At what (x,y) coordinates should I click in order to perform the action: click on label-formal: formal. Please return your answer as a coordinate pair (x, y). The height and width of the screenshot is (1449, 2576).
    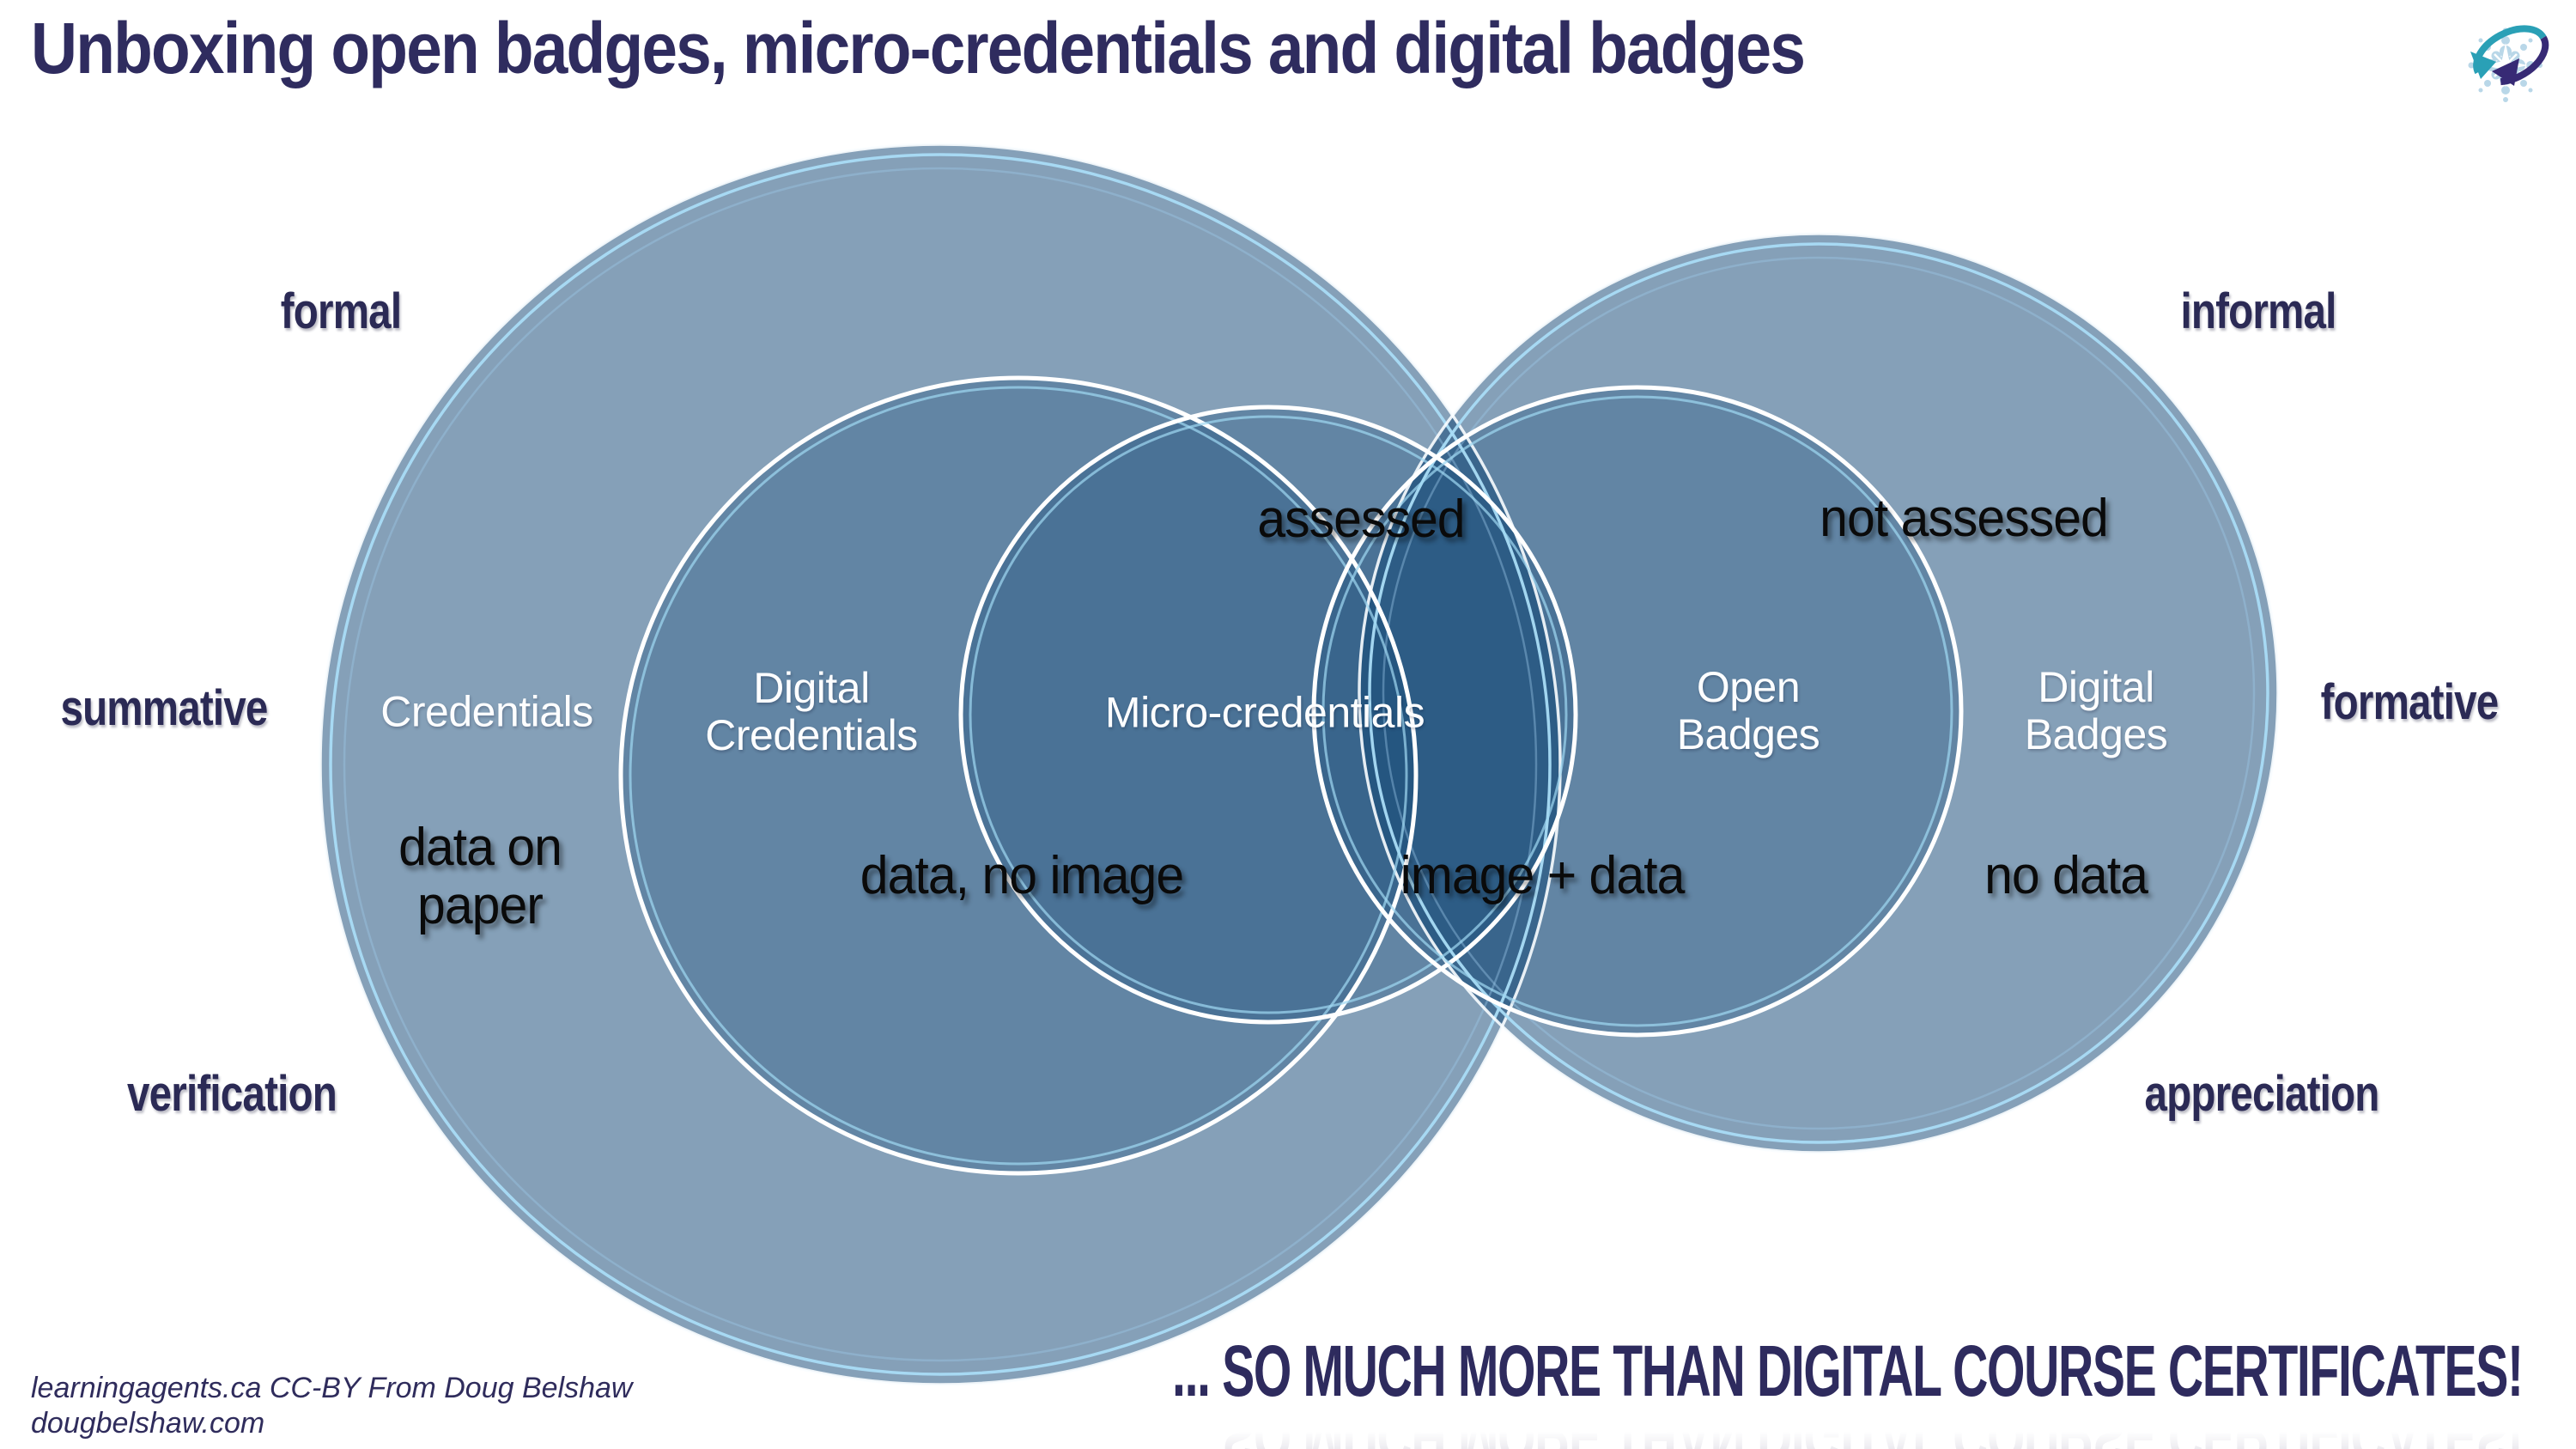
    Looking at the image, I should click on (341, 311).